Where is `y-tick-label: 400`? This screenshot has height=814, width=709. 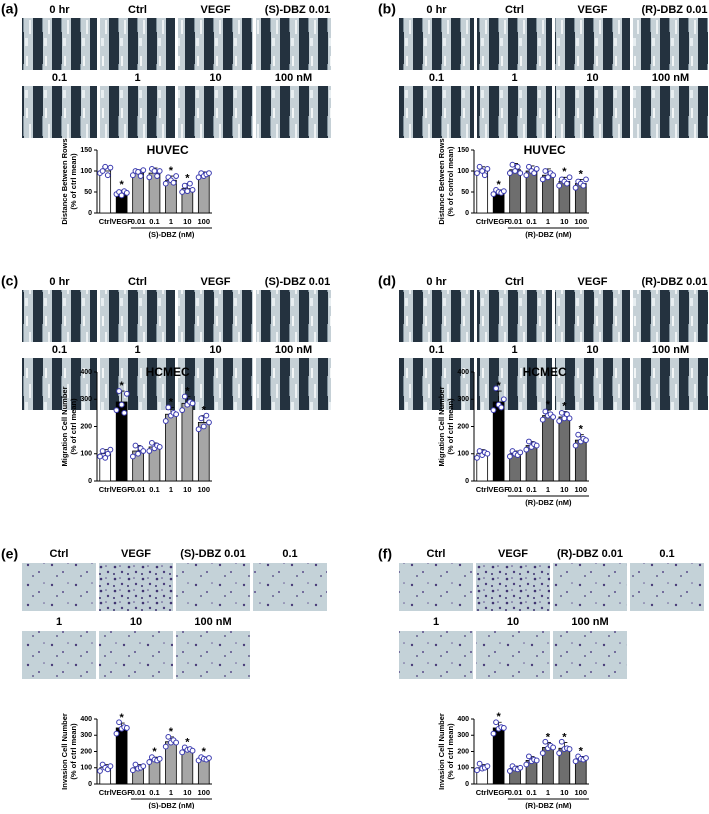
y-tick-label: 400 is located at coordinates (463, 372).